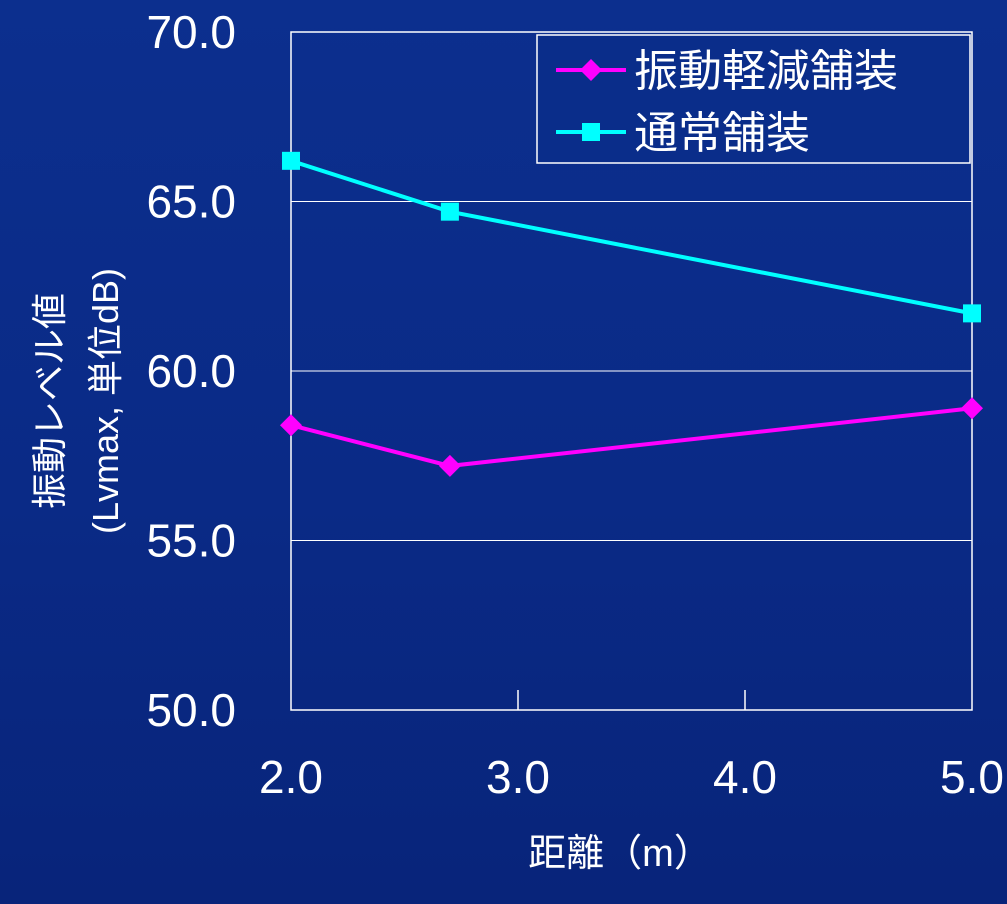 The height and width of the screenshot is (904, 1007). Describe the element at coordinates (722, 133) in the screenshot. I see `legend-label: 通常舗装` at that location.